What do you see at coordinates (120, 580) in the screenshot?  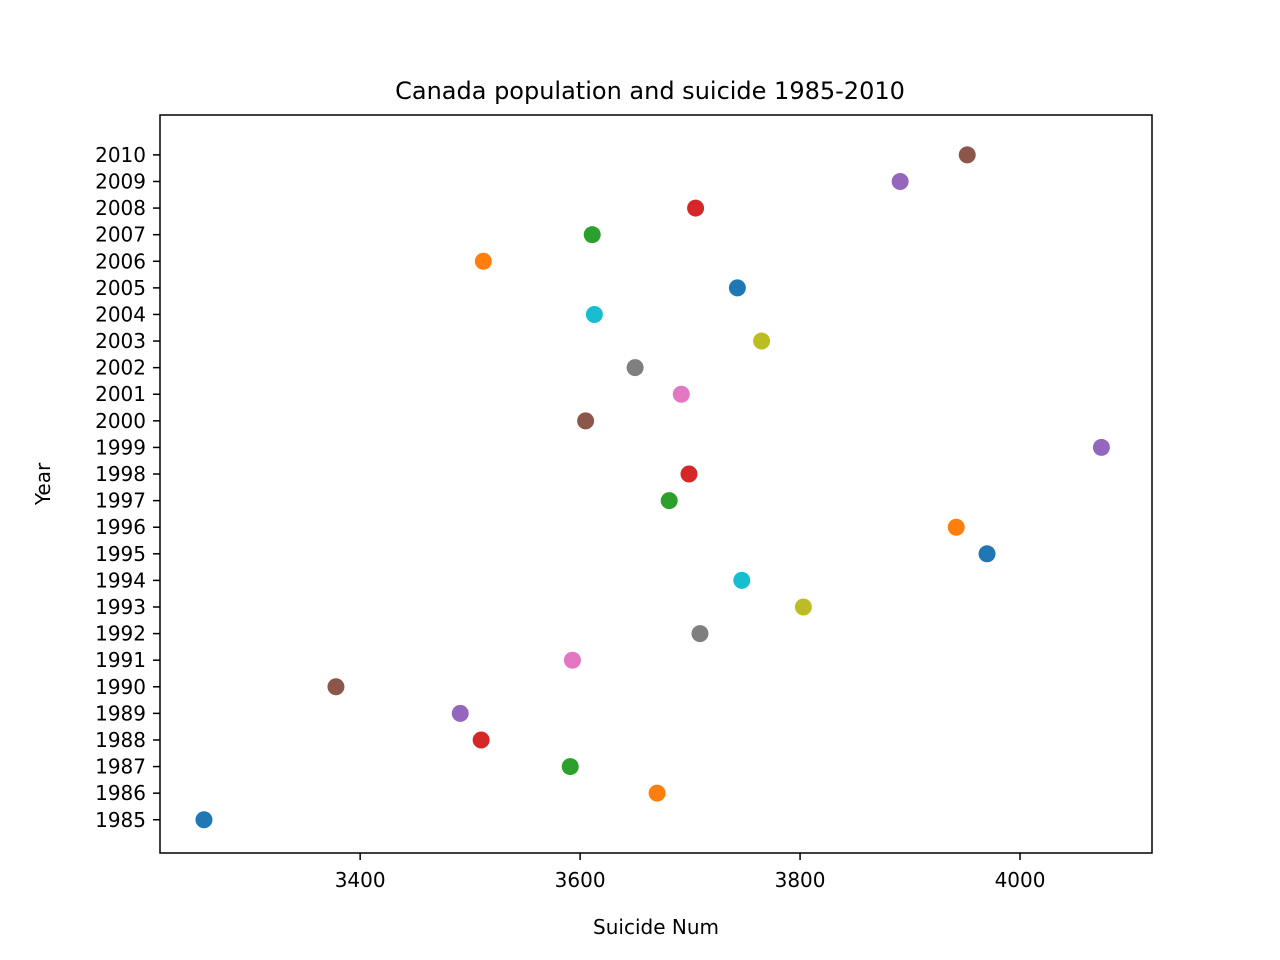 I see `y-tick-label: 1994` at bounding box center [120, 580].